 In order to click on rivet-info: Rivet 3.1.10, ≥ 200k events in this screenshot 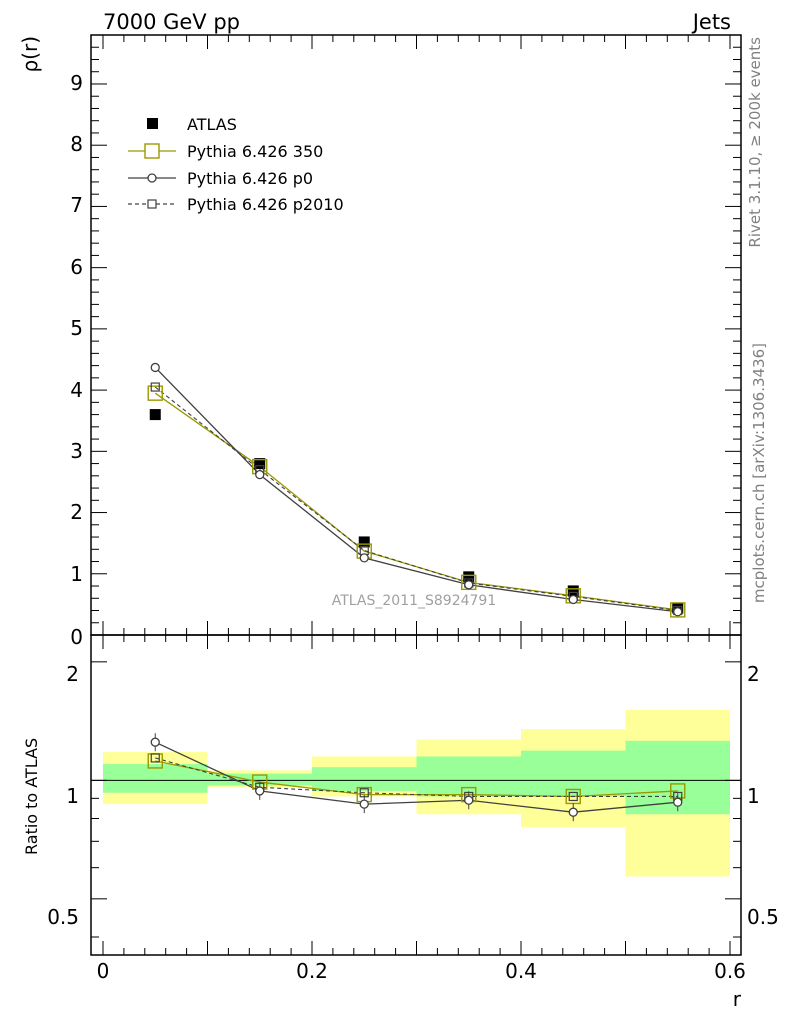, I will do `click(755, 142)`.